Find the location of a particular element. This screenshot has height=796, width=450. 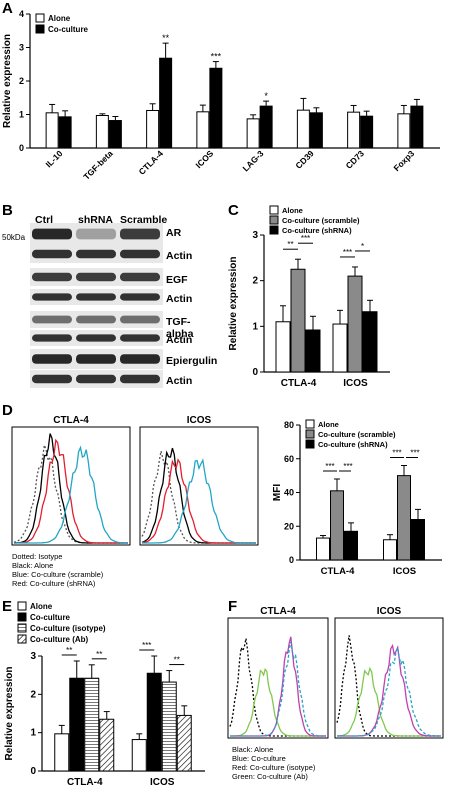

panel-label-a: A is located at coordinates (7, 8).